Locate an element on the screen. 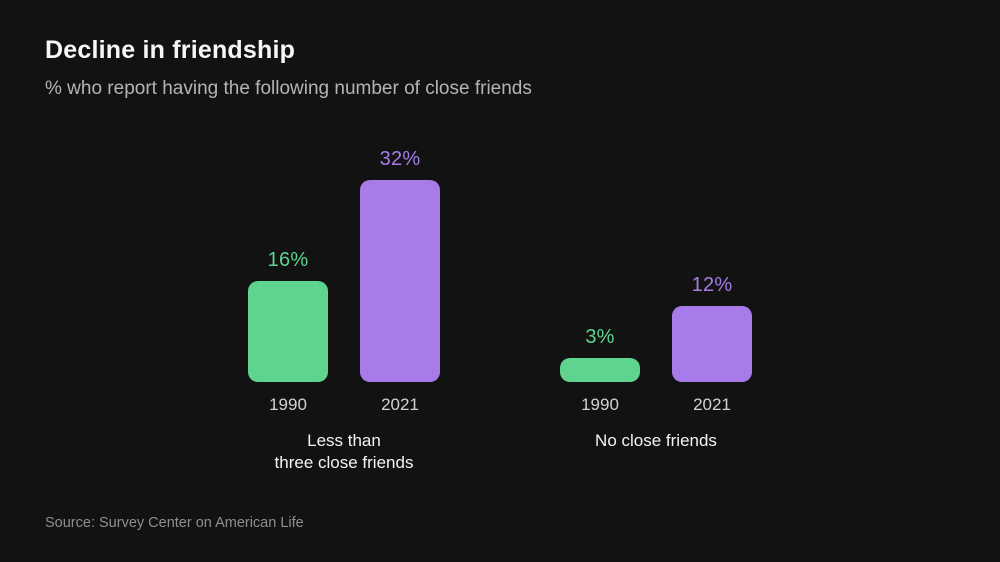 This screenshot has width=1000, height=562. bar-area: 32% is located at coordinates (400, 265).